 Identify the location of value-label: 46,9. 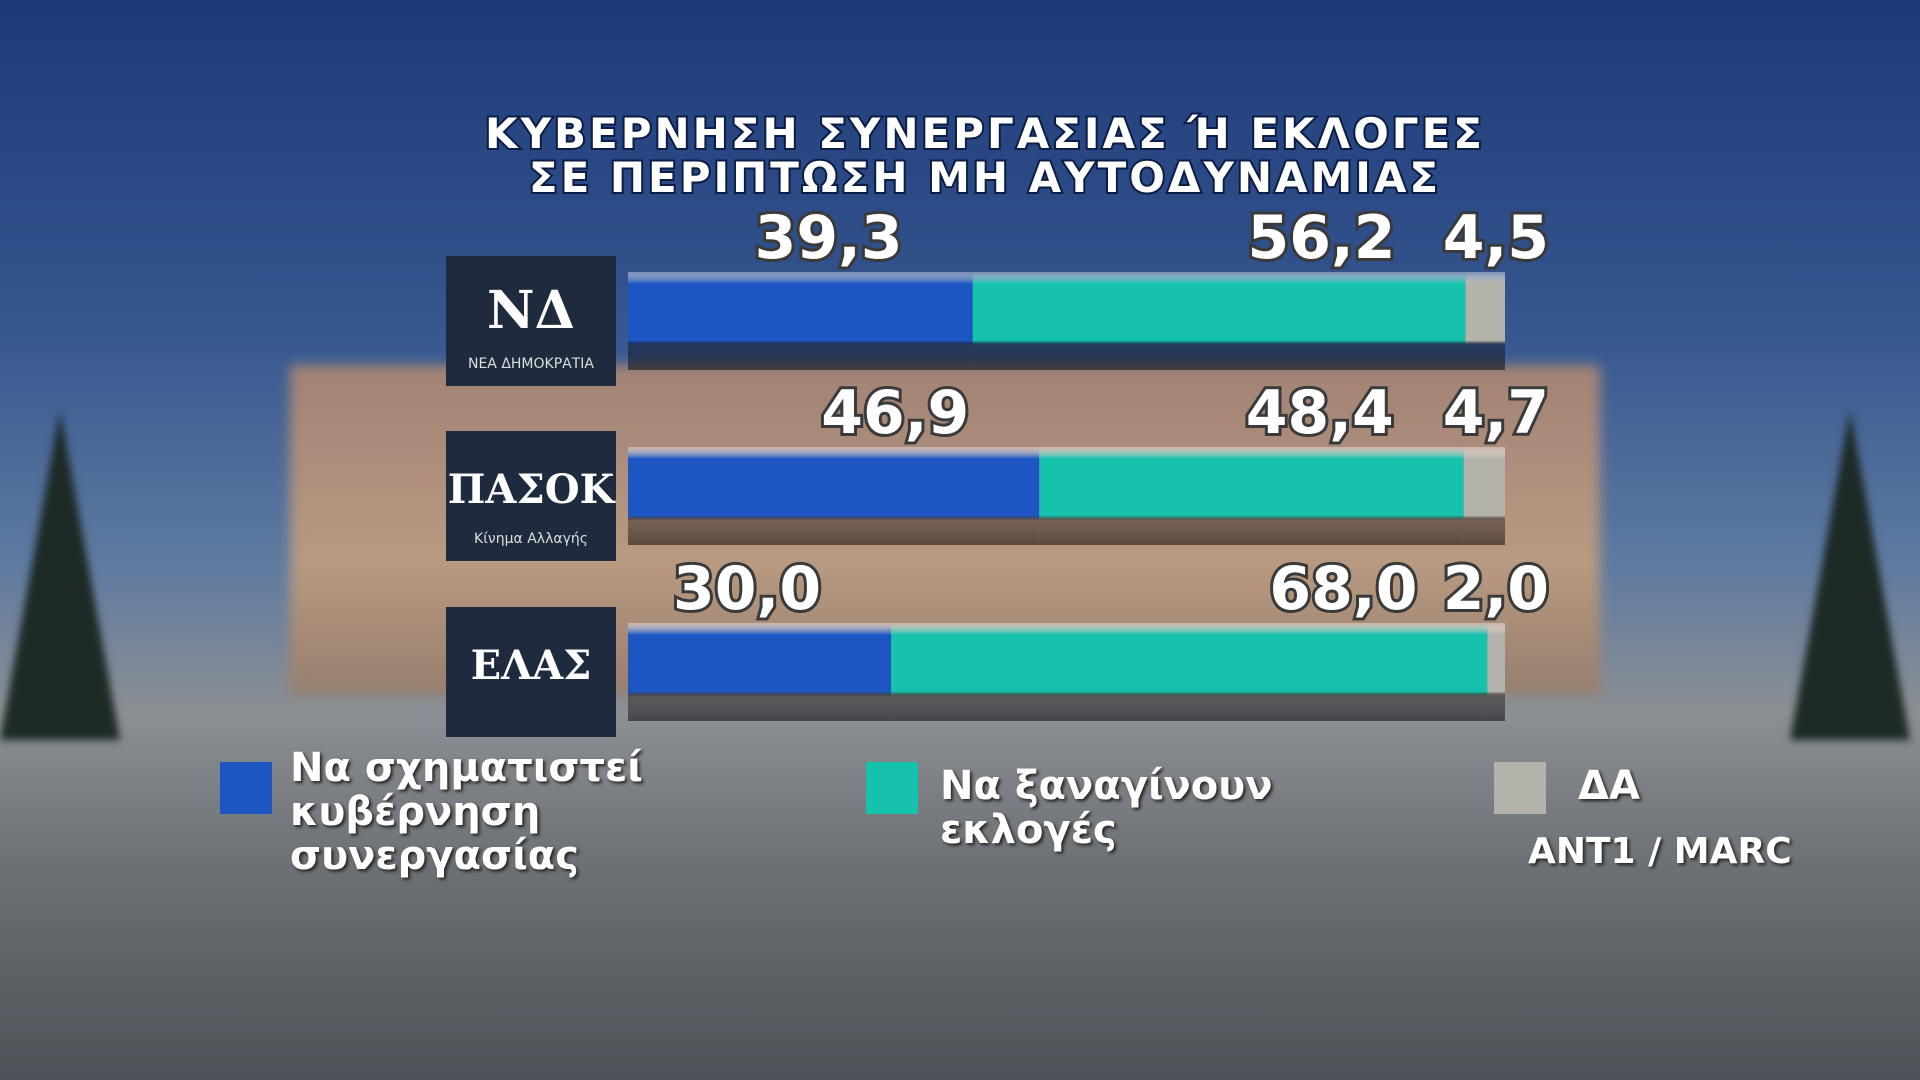
(895, 413).